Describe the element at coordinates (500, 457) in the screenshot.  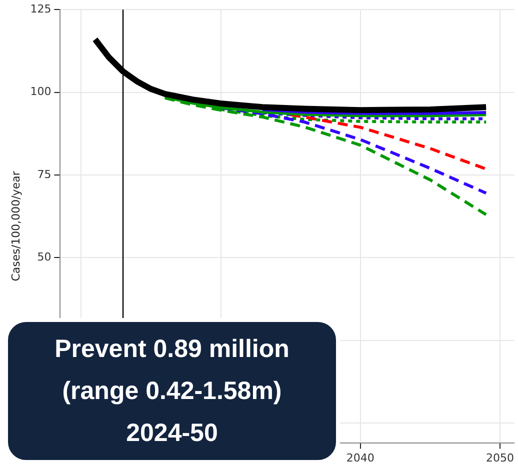
I see `x-tick-label: 2050` at that location.